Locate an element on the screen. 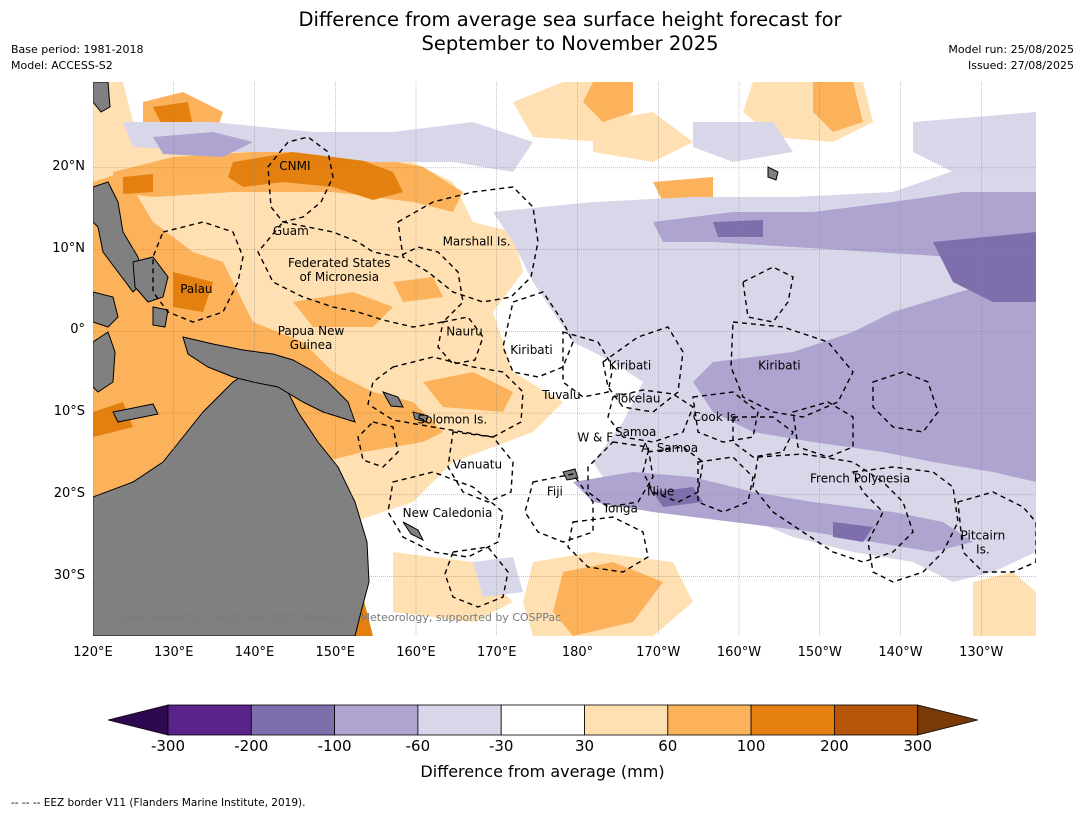  colorbar-tick-label: -100 is located at coordinates (334, 746).